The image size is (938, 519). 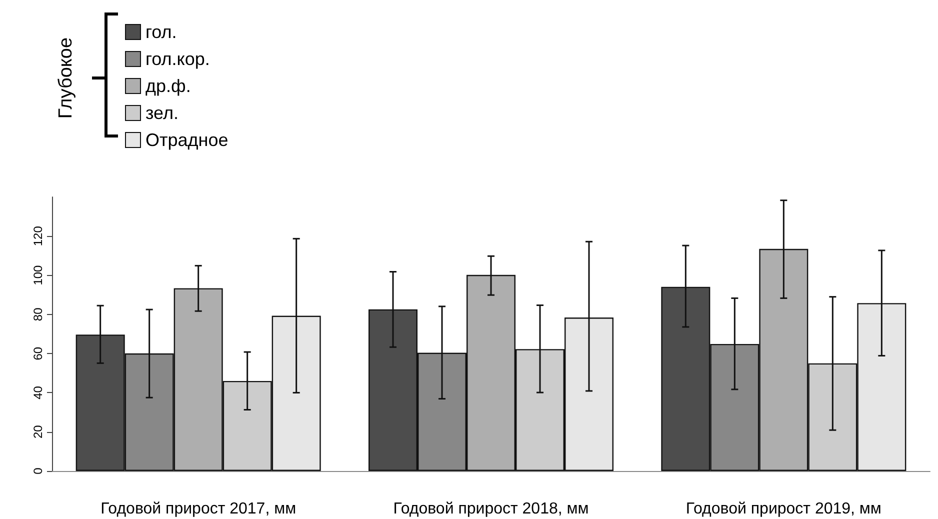 I want to click on x-tick-label: Годовой прирост 2019, мм, so click(x=784, y=509).